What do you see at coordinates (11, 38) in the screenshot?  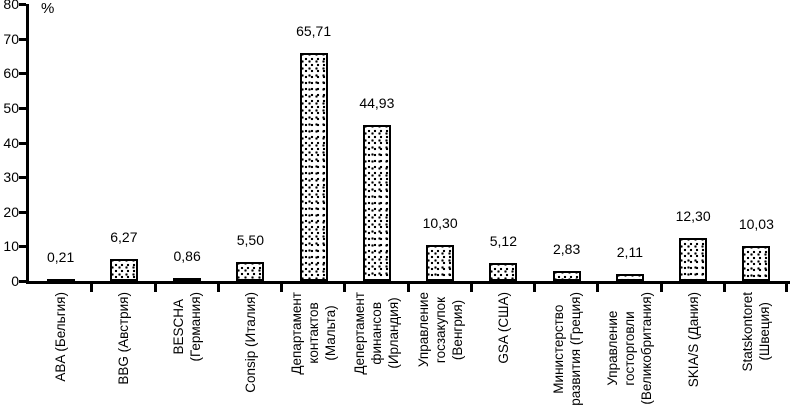 I see `y-axis-tick-label: 70` at bounding box center [11, 38].